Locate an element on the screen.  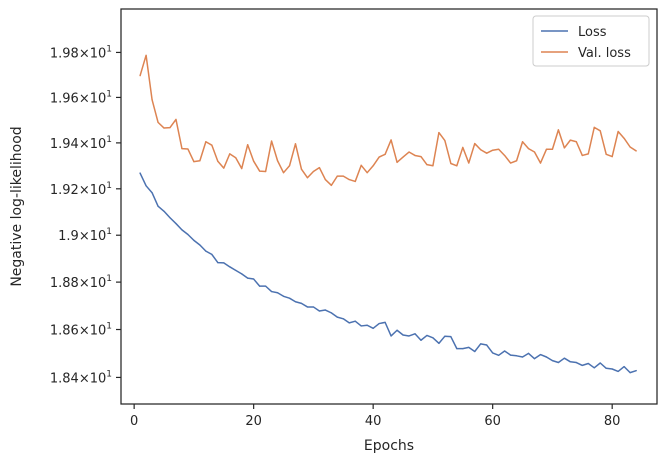
x-tick-label: 80 is located at coordinates (612, 421).